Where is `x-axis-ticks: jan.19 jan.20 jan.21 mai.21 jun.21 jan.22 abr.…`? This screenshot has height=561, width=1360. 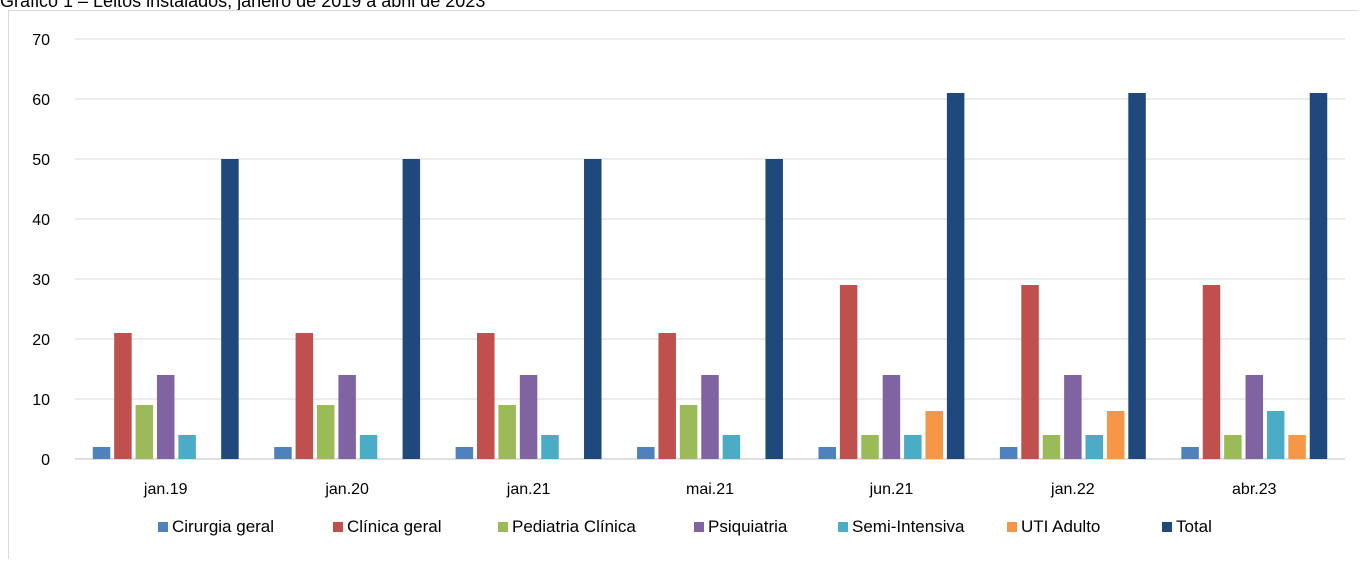 x-axis-ticks: jan.19 jan.20 jan.21 mai.21 jun.21 jan.22 abr.… is located at coordinates (710, 489).